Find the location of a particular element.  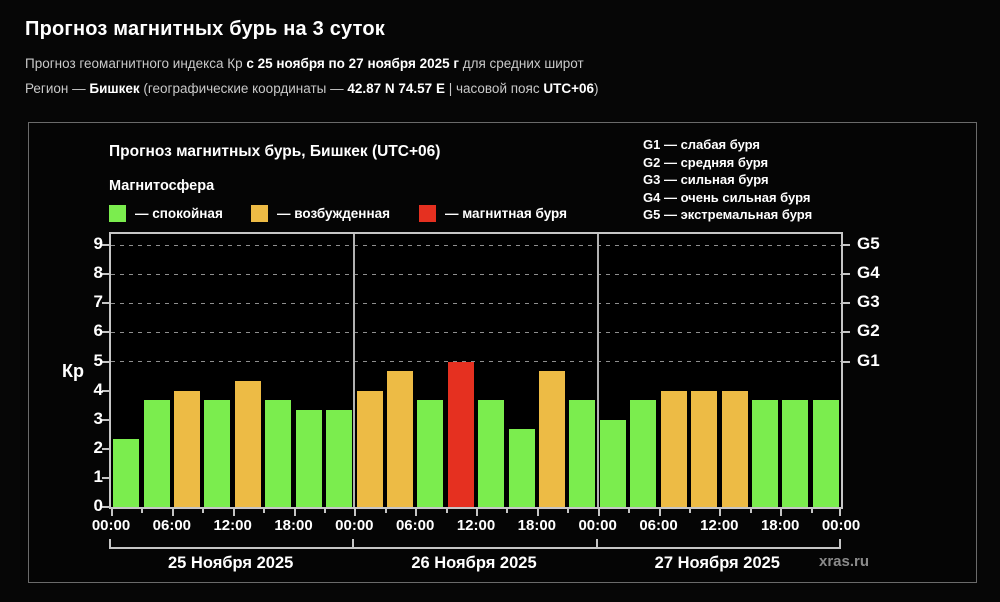

right-tick-G2 is located at coordinates (845, 332).